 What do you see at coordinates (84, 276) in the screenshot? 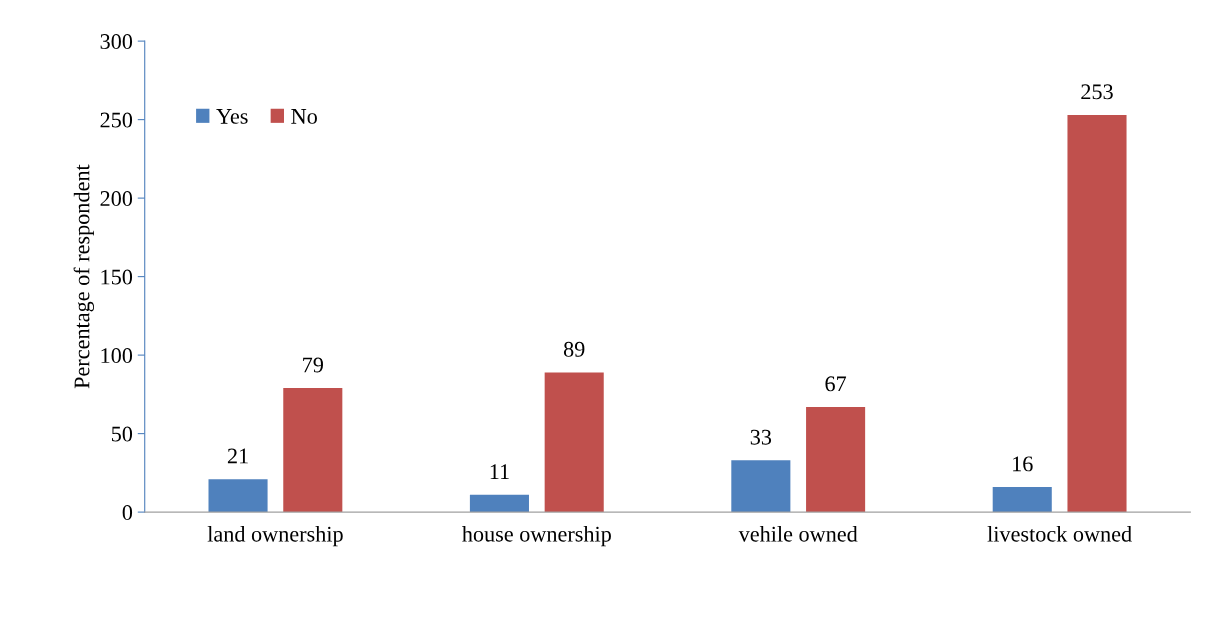
I see `y-axis-title: Percentage of respondent` at bounding box center [84, 276].